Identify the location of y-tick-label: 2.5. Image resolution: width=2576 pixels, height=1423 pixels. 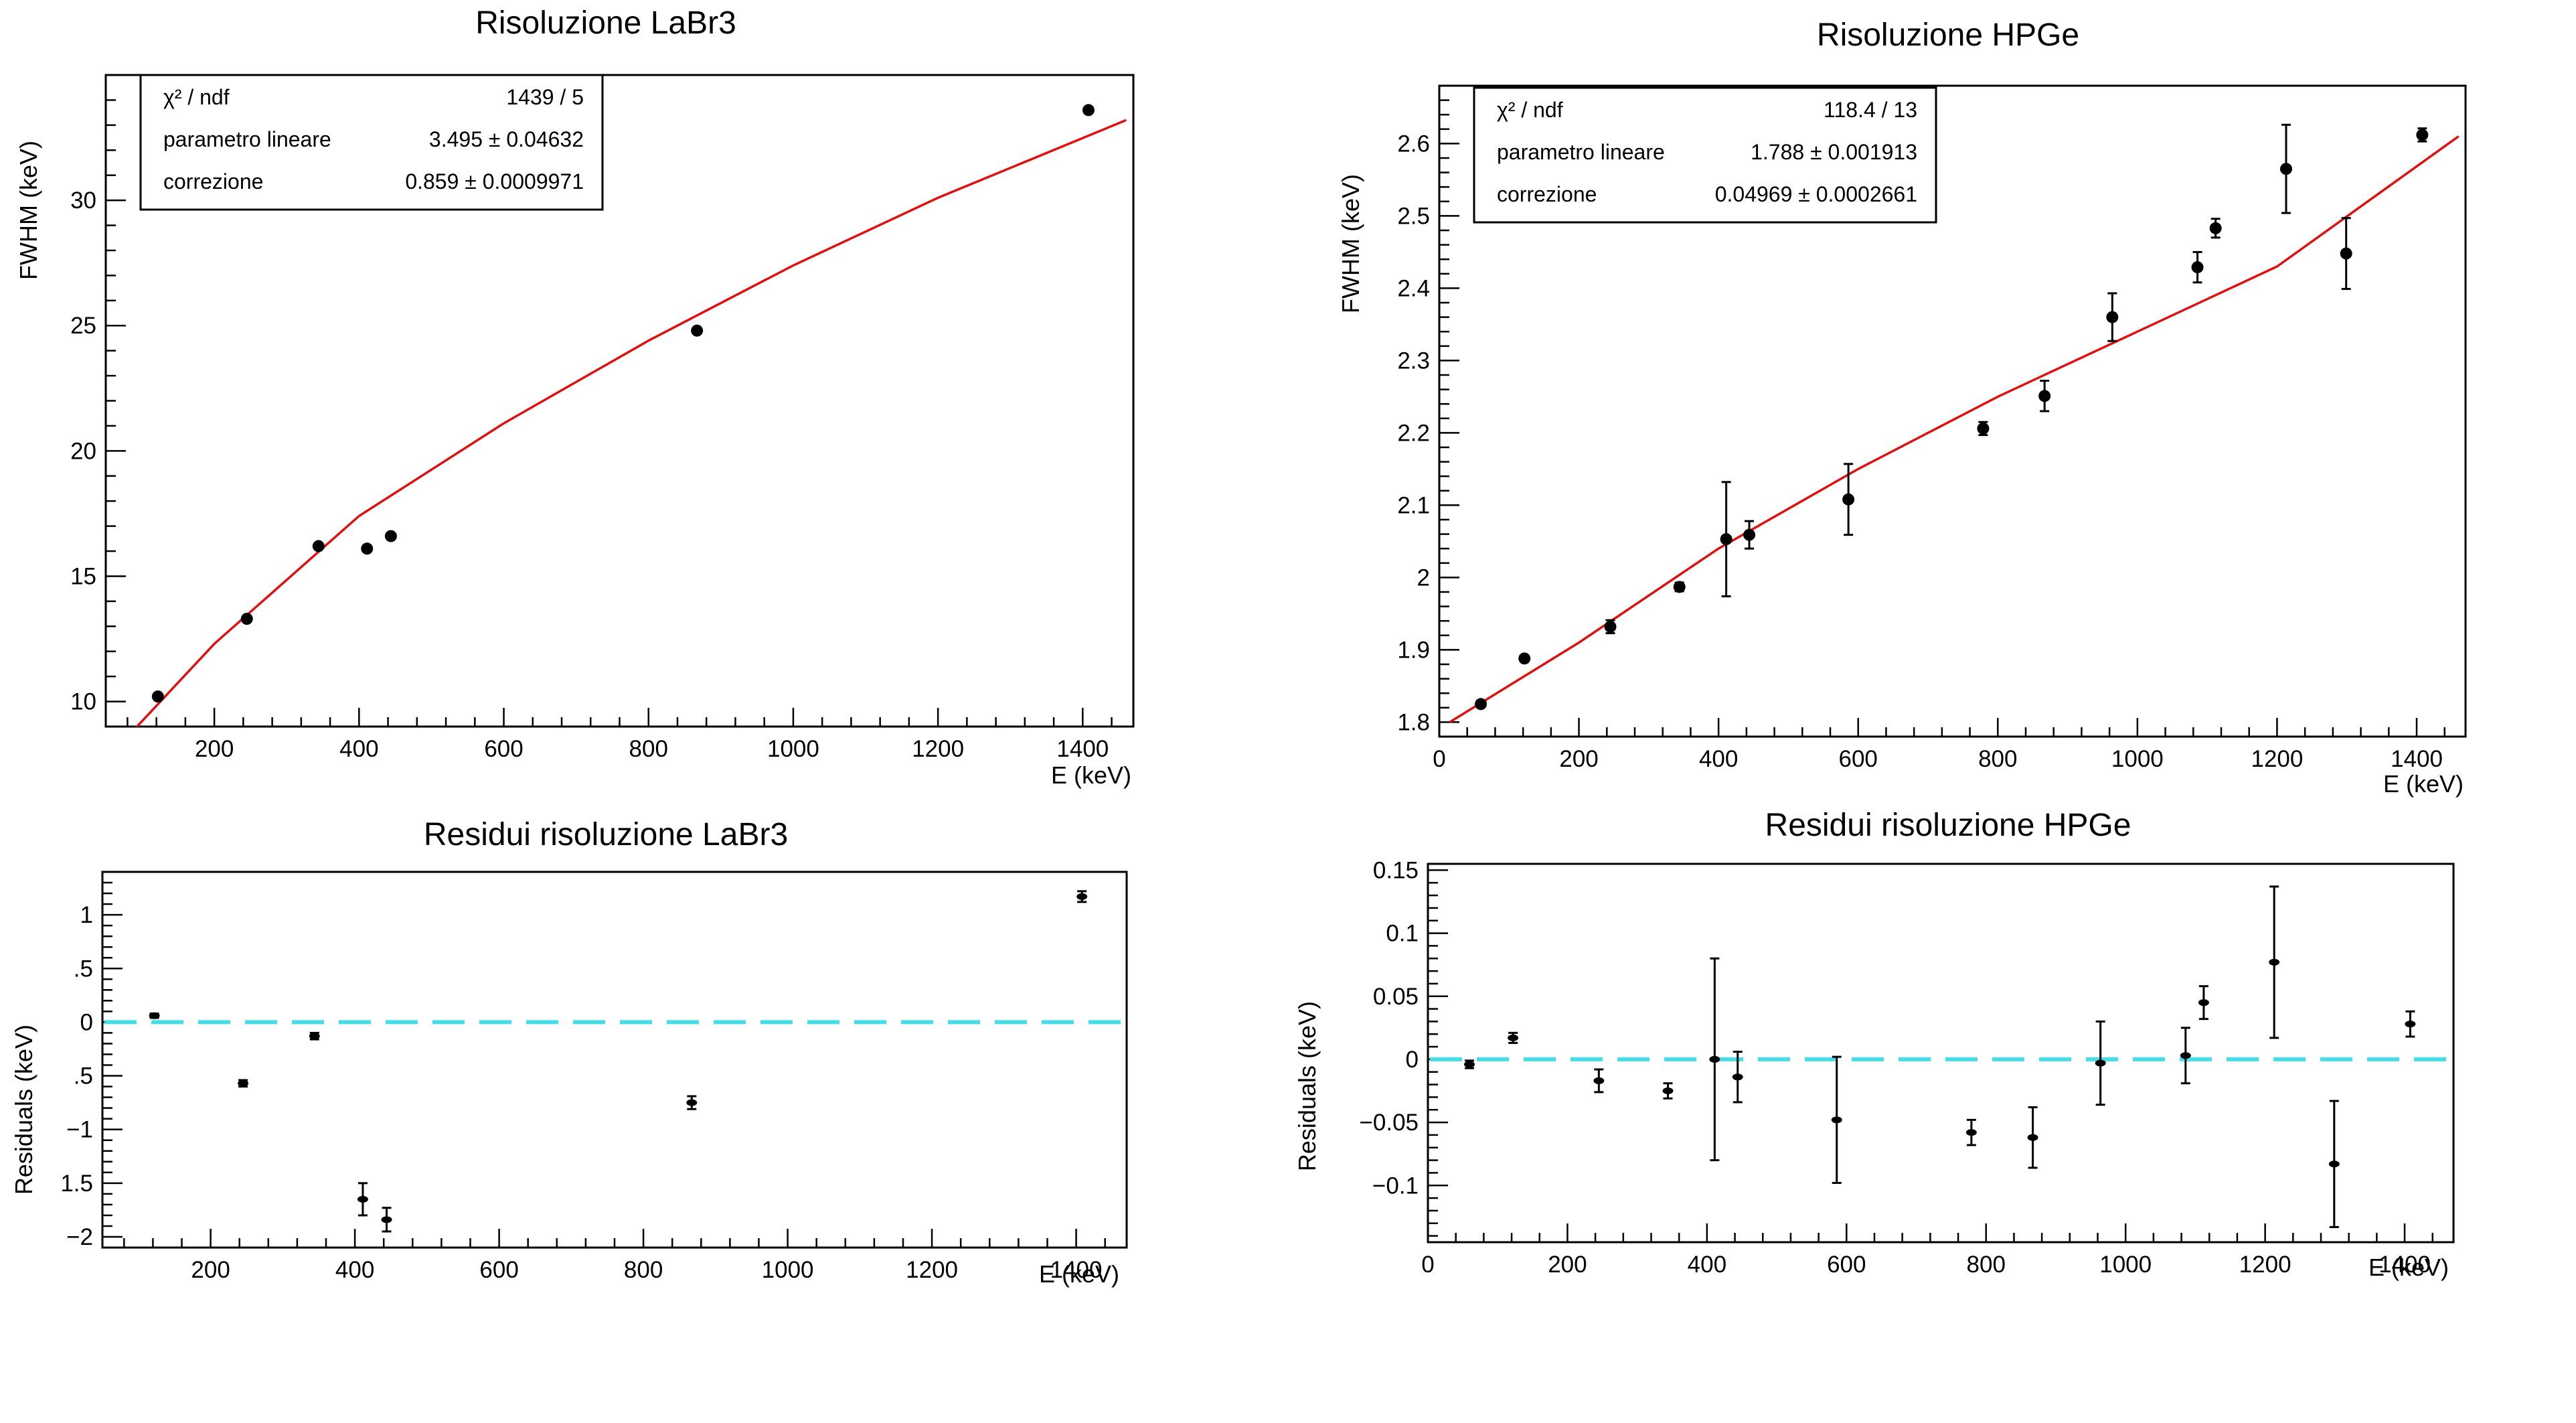
(1414, 216).